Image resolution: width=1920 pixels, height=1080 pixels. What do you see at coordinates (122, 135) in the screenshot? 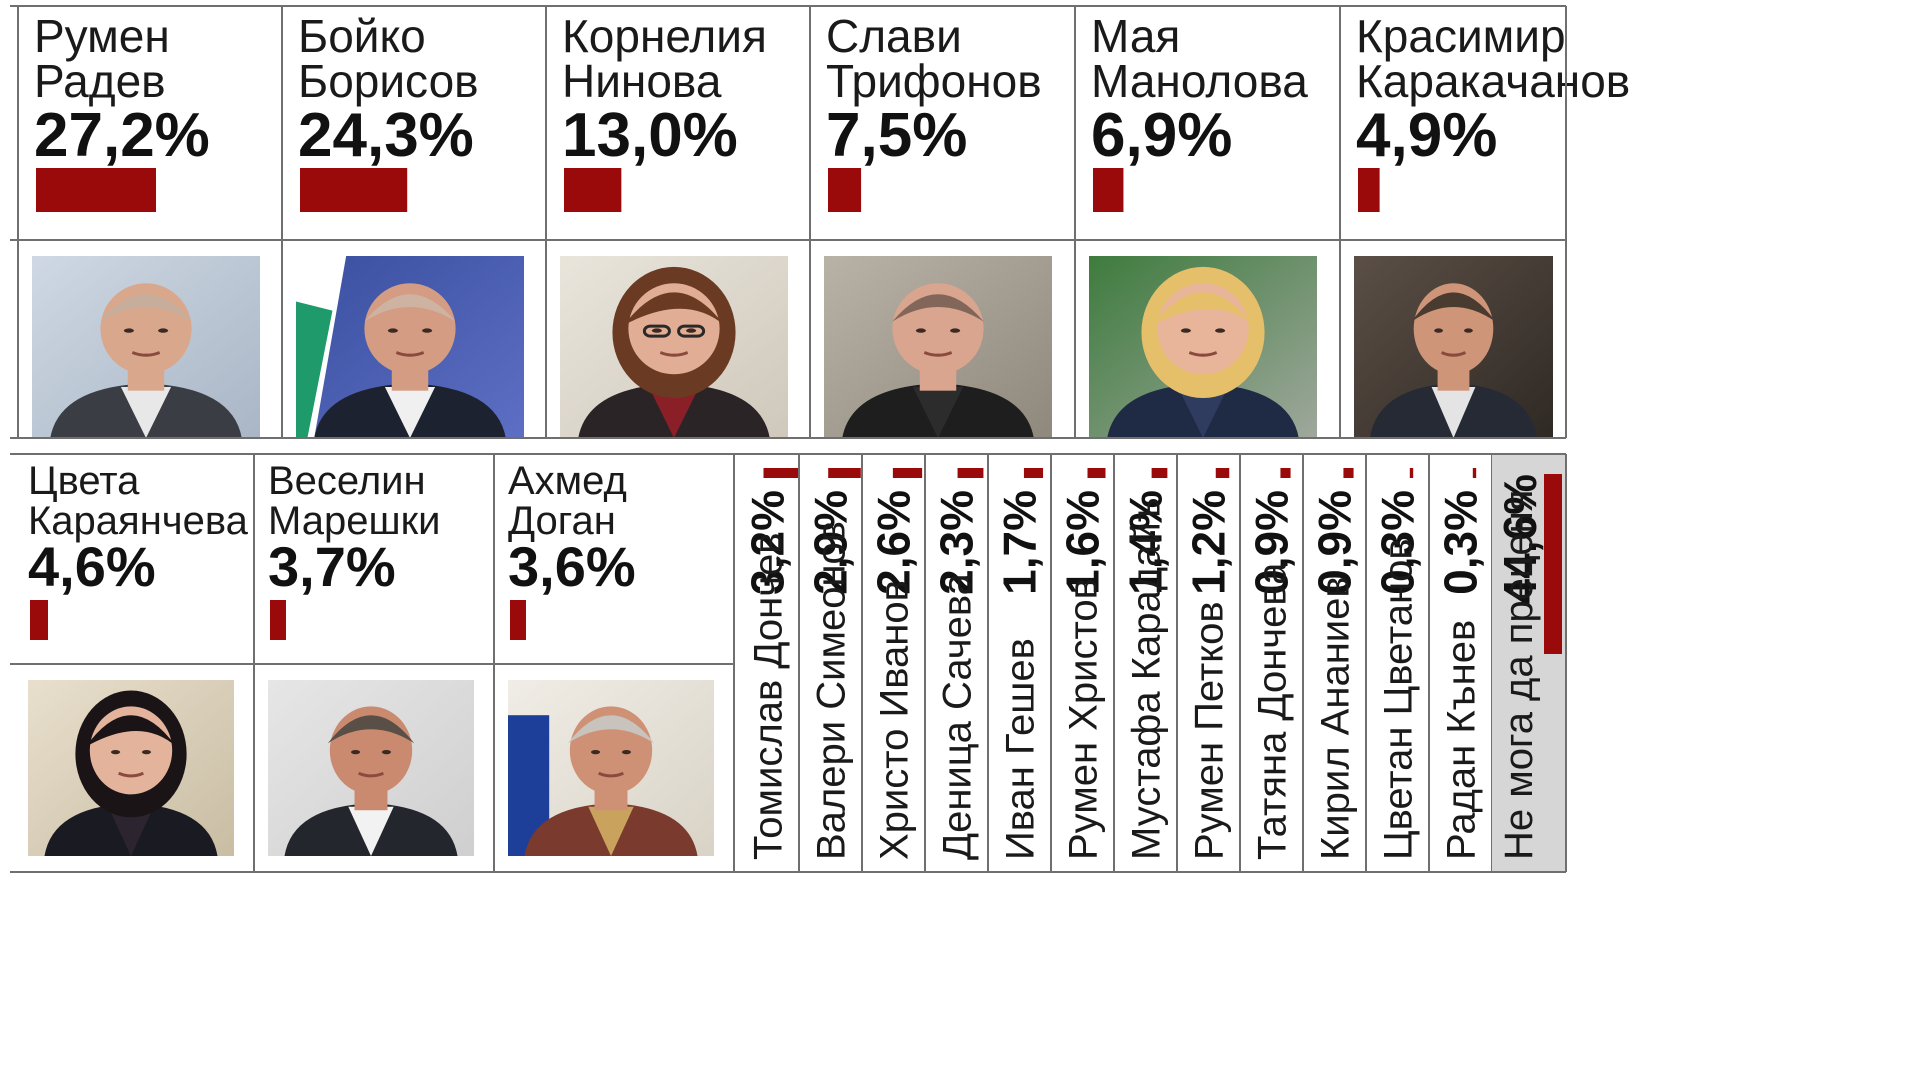
I see `candidate-percent-label: 27,2%` at bounding box center [122, 135].